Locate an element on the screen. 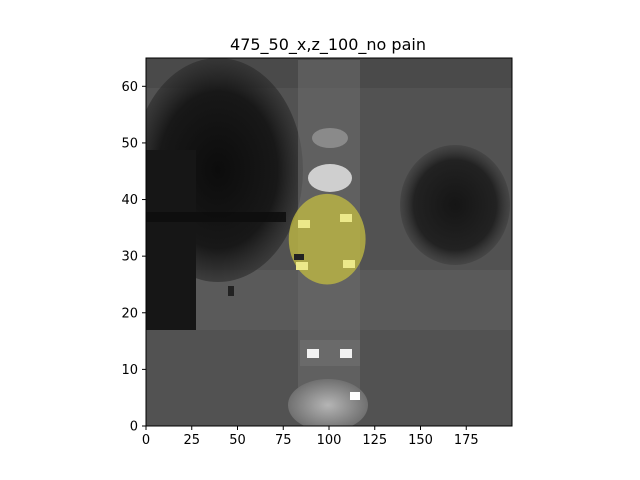  image-dark-streak is located at coordinates (216, 217).